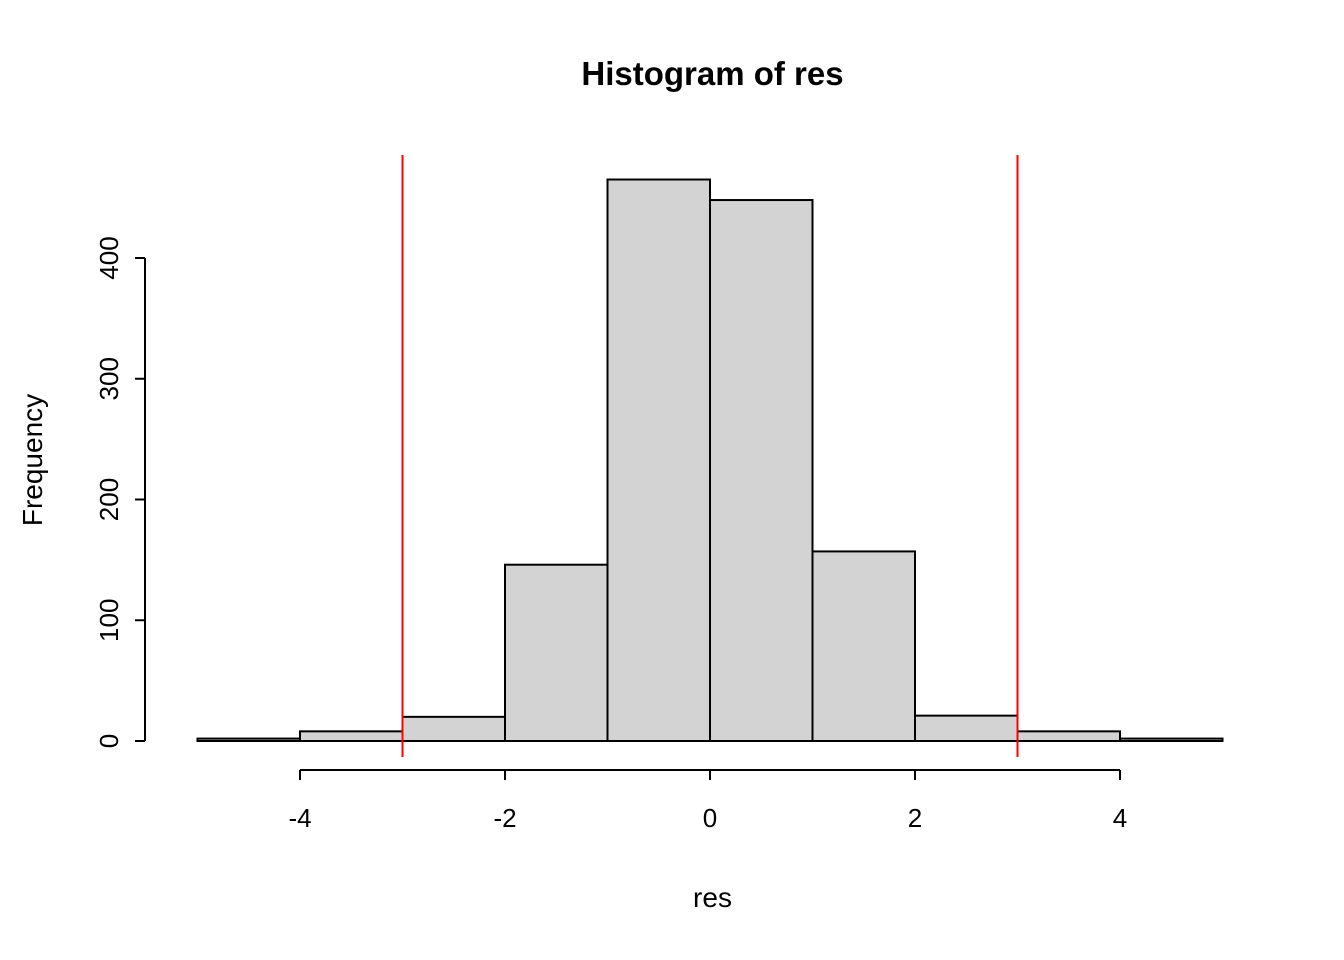  I want to click on y-tick-label: 300, so click(109, 378).